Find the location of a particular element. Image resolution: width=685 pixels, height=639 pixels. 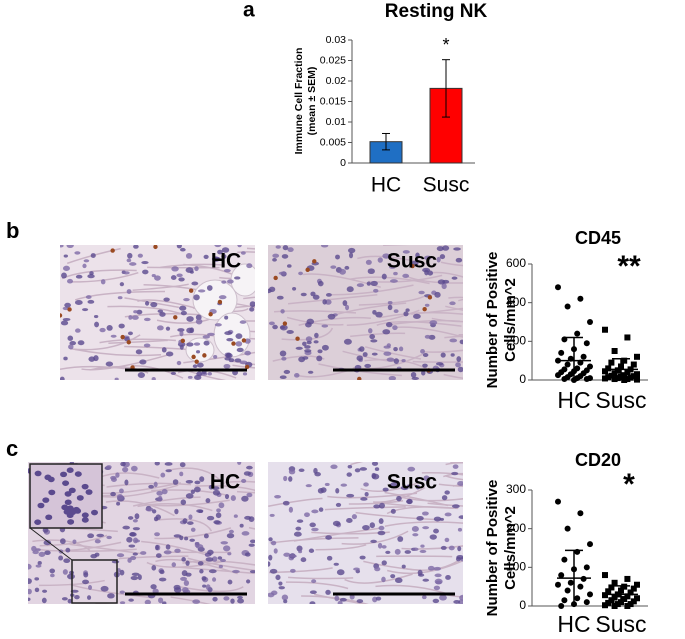

fat-cell is located at coordinates (232, 335).